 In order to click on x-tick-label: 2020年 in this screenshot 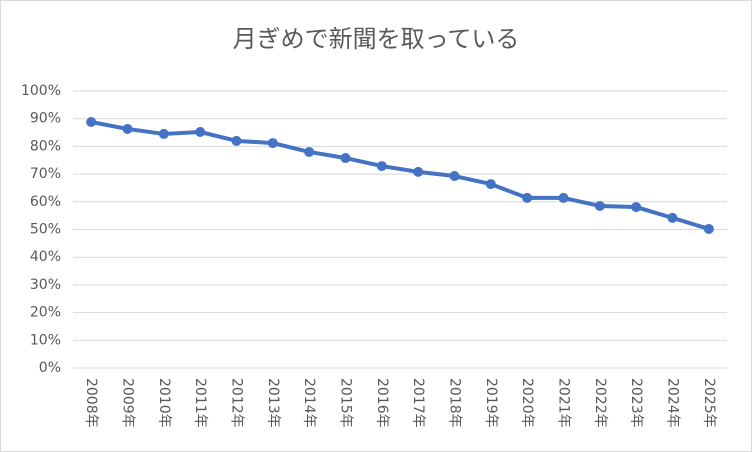, I will do `click(527, 403)`.